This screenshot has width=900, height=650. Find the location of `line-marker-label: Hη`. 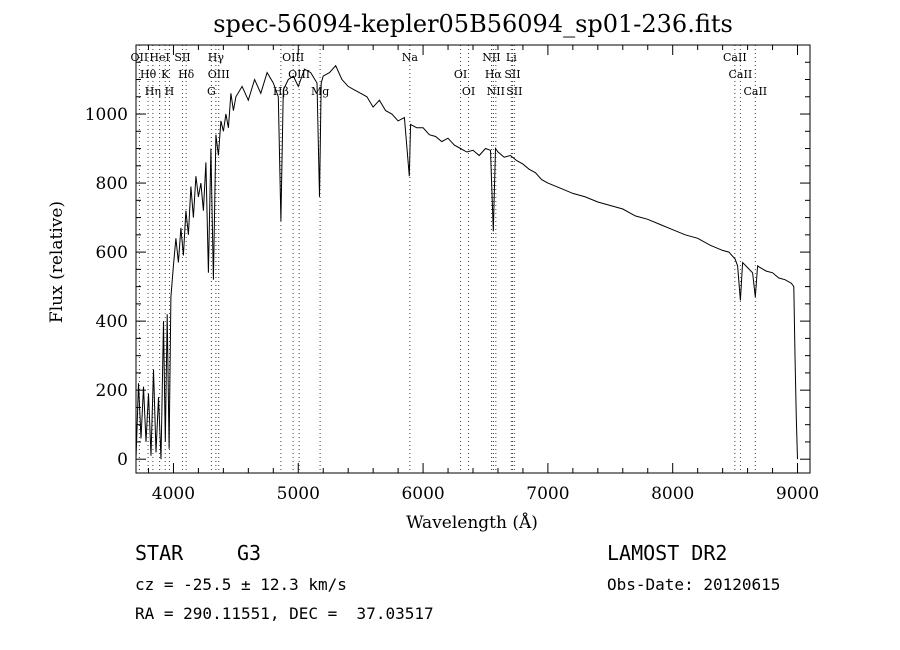

line-marker-label: Hη is located at coordinates (153, 91).